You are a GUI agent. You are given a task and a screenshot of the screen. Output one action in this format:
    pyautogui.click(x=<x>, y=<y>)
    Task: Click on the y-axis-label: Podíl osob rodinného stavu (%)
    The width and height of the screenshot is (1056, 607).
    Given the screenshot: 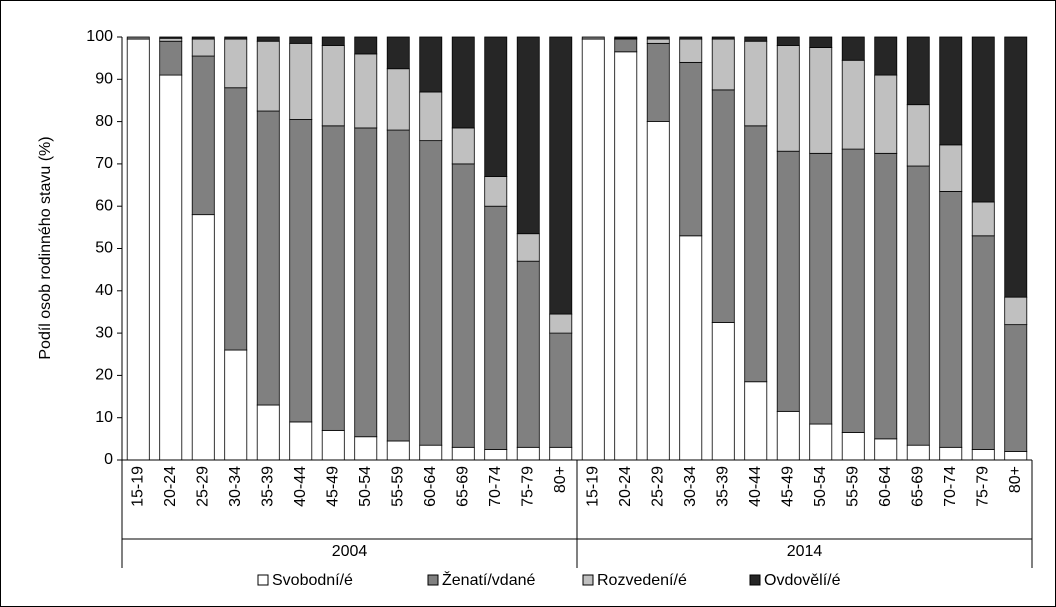 What is the action you would take?
    pyautogui.click(x=45, y=247)
    